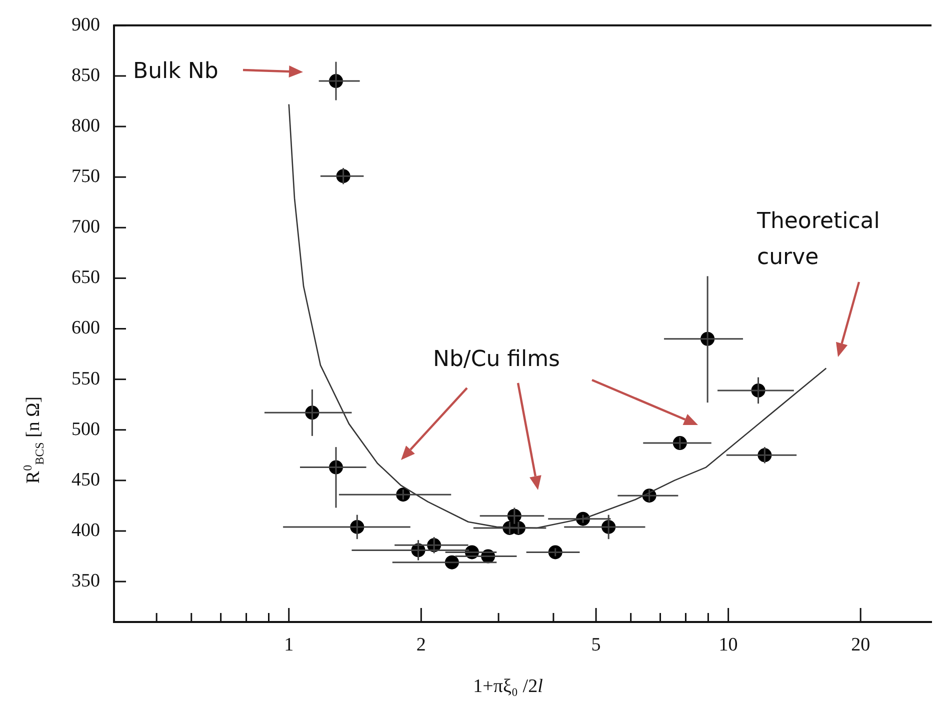 This screenshot has width=939, height=711. I want to click on x-tick-label: 1, so click(289, 645).